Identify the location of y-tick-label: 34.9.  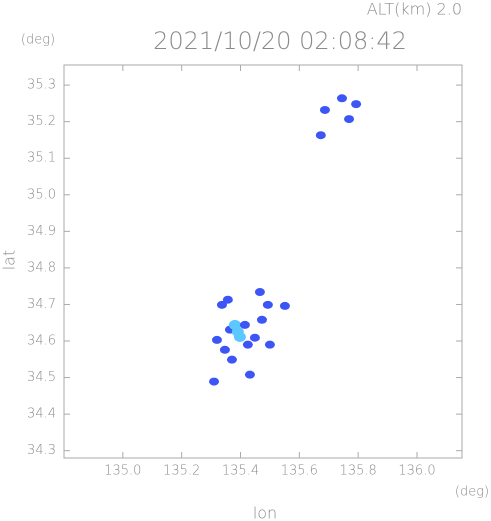
(41, 231).